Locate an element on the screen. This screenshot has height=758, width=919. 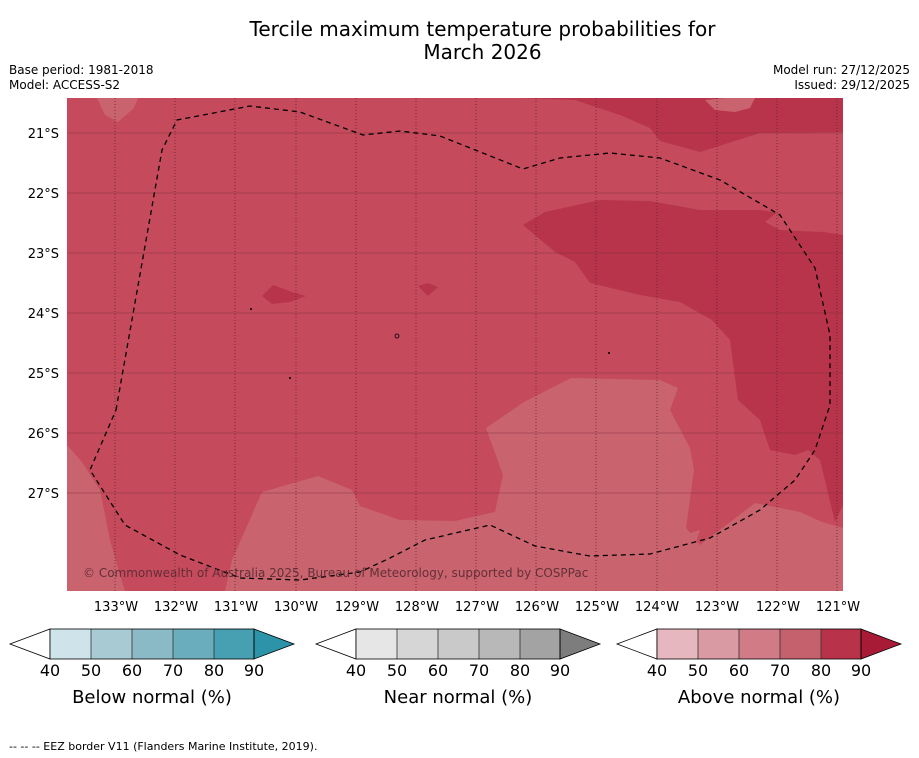
lon-label: 127°W is located at coordinates (477, 607).